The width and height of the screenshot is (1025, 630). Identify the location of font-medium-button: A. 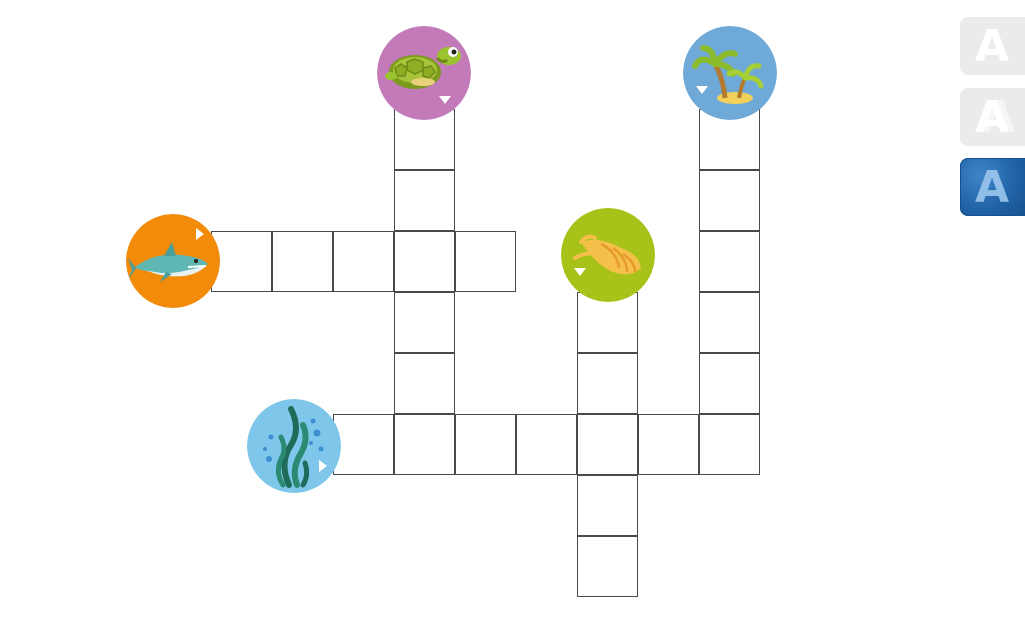
(992, 117).